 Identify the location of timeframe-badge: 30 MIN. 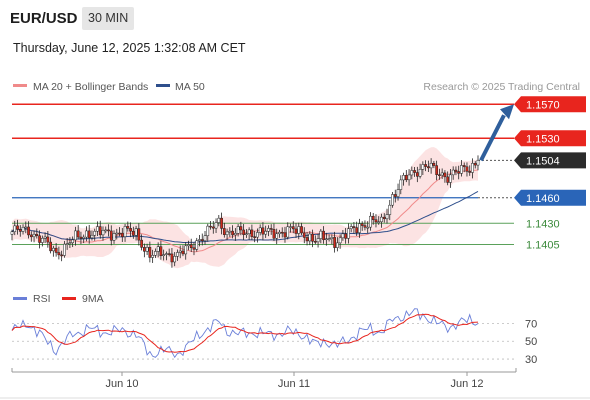
(108, 18).